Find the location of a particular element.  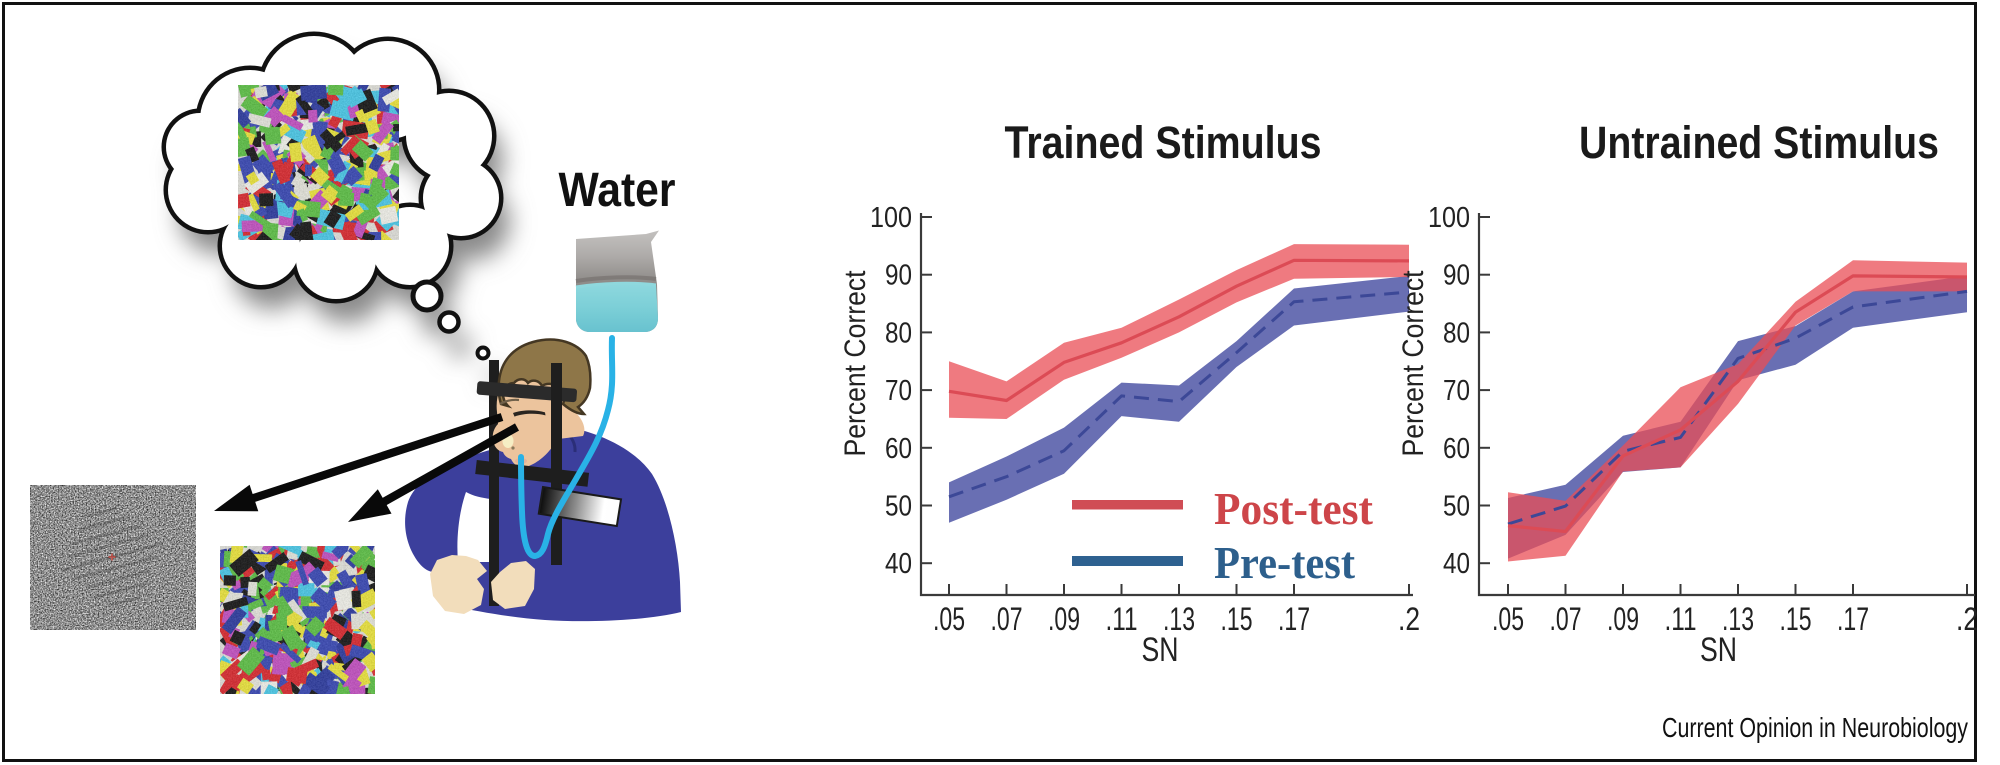

svg-text: Water is located at coordinates (617, 190).